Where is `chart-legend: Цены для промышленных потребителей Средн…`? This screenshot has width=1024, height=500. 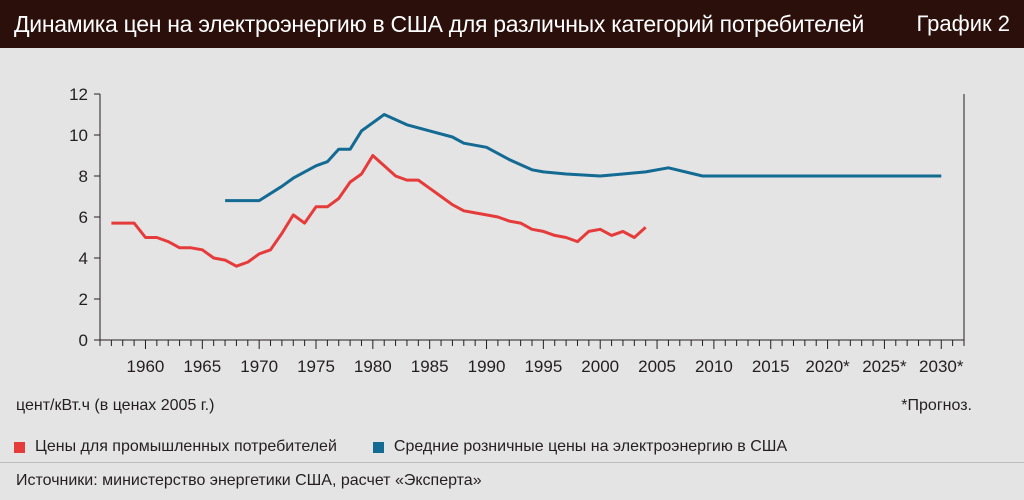
chart-legend: Цены для промышленных потребителей Средн… is located at coordinates (509, 447).